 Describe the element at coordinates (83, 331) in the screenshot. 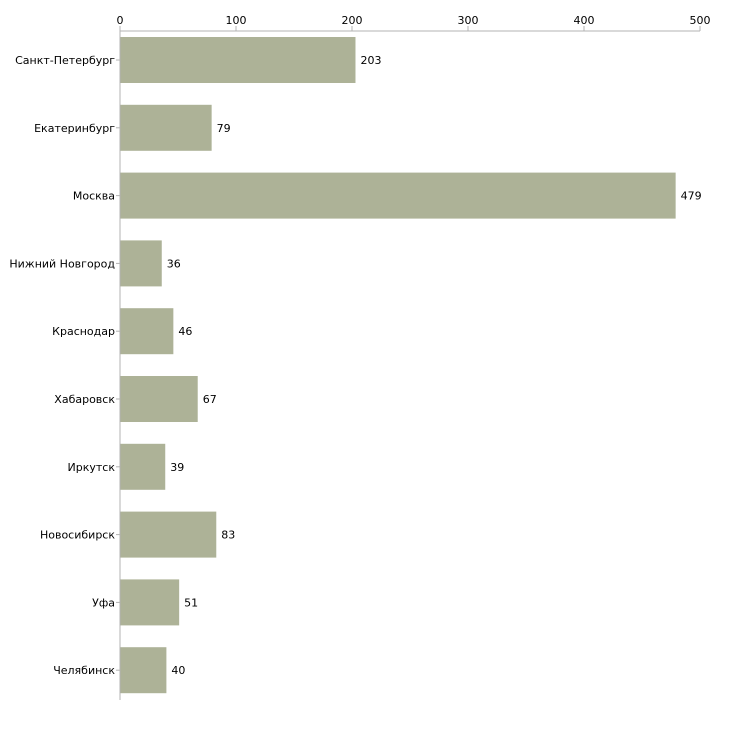

I see `category-label: Краснодар` at that location.